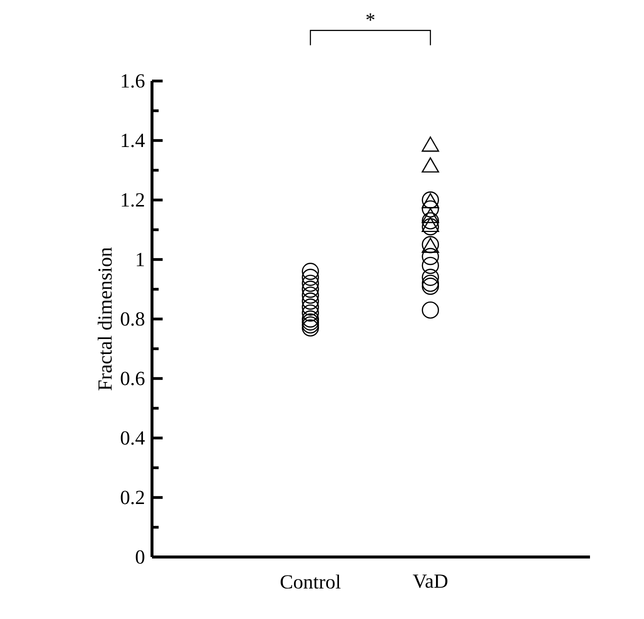 The width and height of the screenshot is (644, 619). I want to click on y-tick-label: 1.6, so click(133, 81).